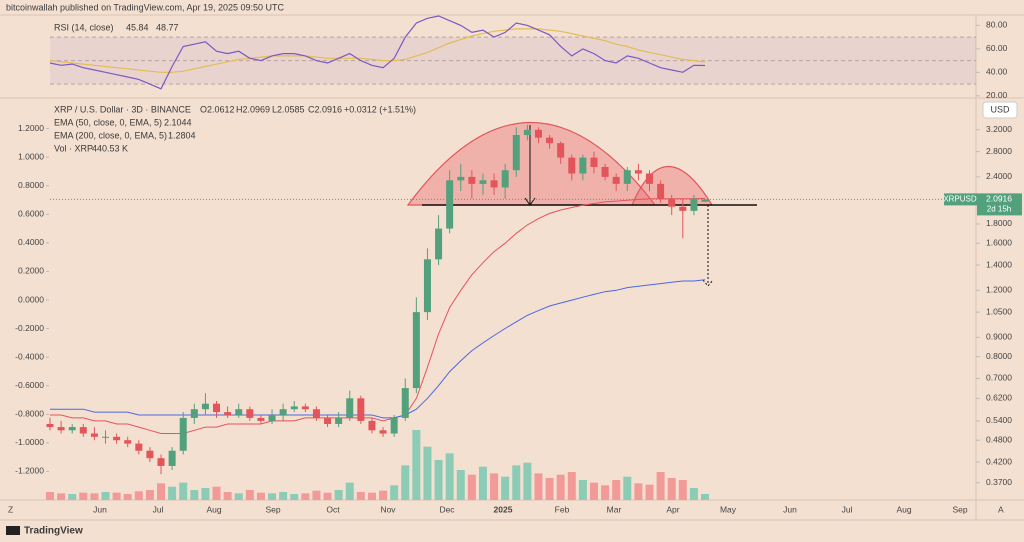 The height and width of the screenshot is (542, 1024). Describe the element at coordinates (217, 109) in the screenshot. I see `ohlc: O2.0612` at that location.